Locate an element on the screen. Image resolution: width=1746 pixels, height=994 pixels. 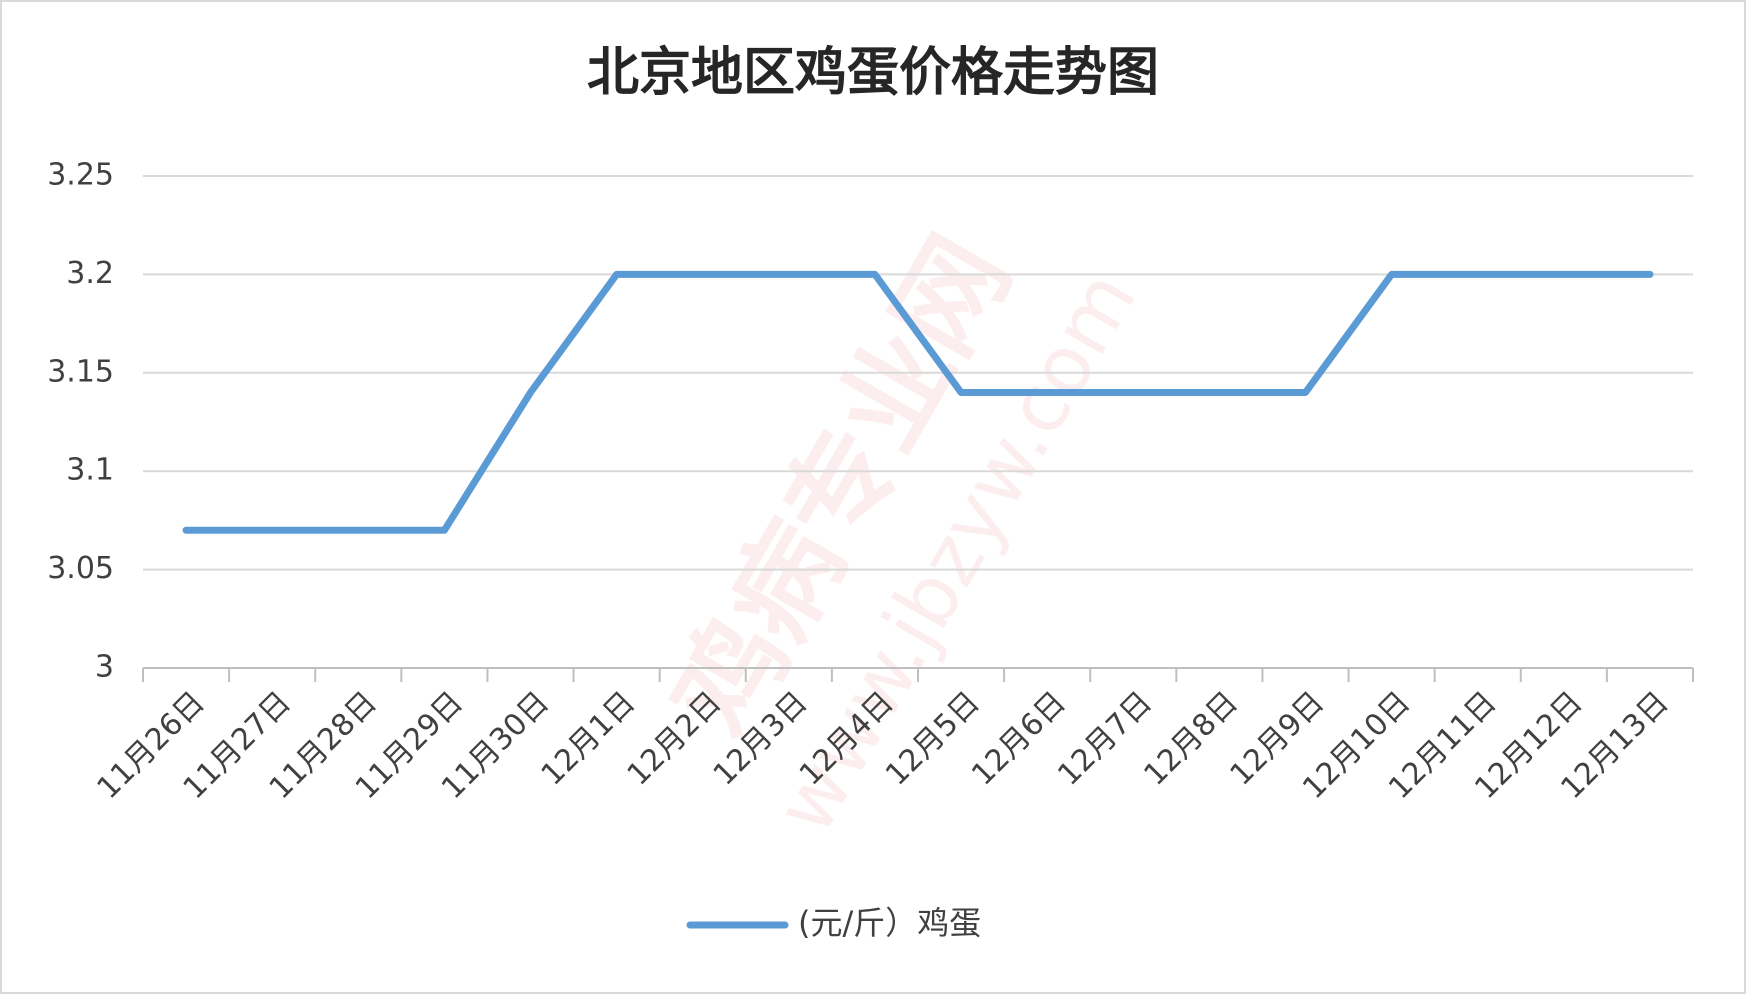
y-tick-label: 3.15 is located at coordinates (80, 371).